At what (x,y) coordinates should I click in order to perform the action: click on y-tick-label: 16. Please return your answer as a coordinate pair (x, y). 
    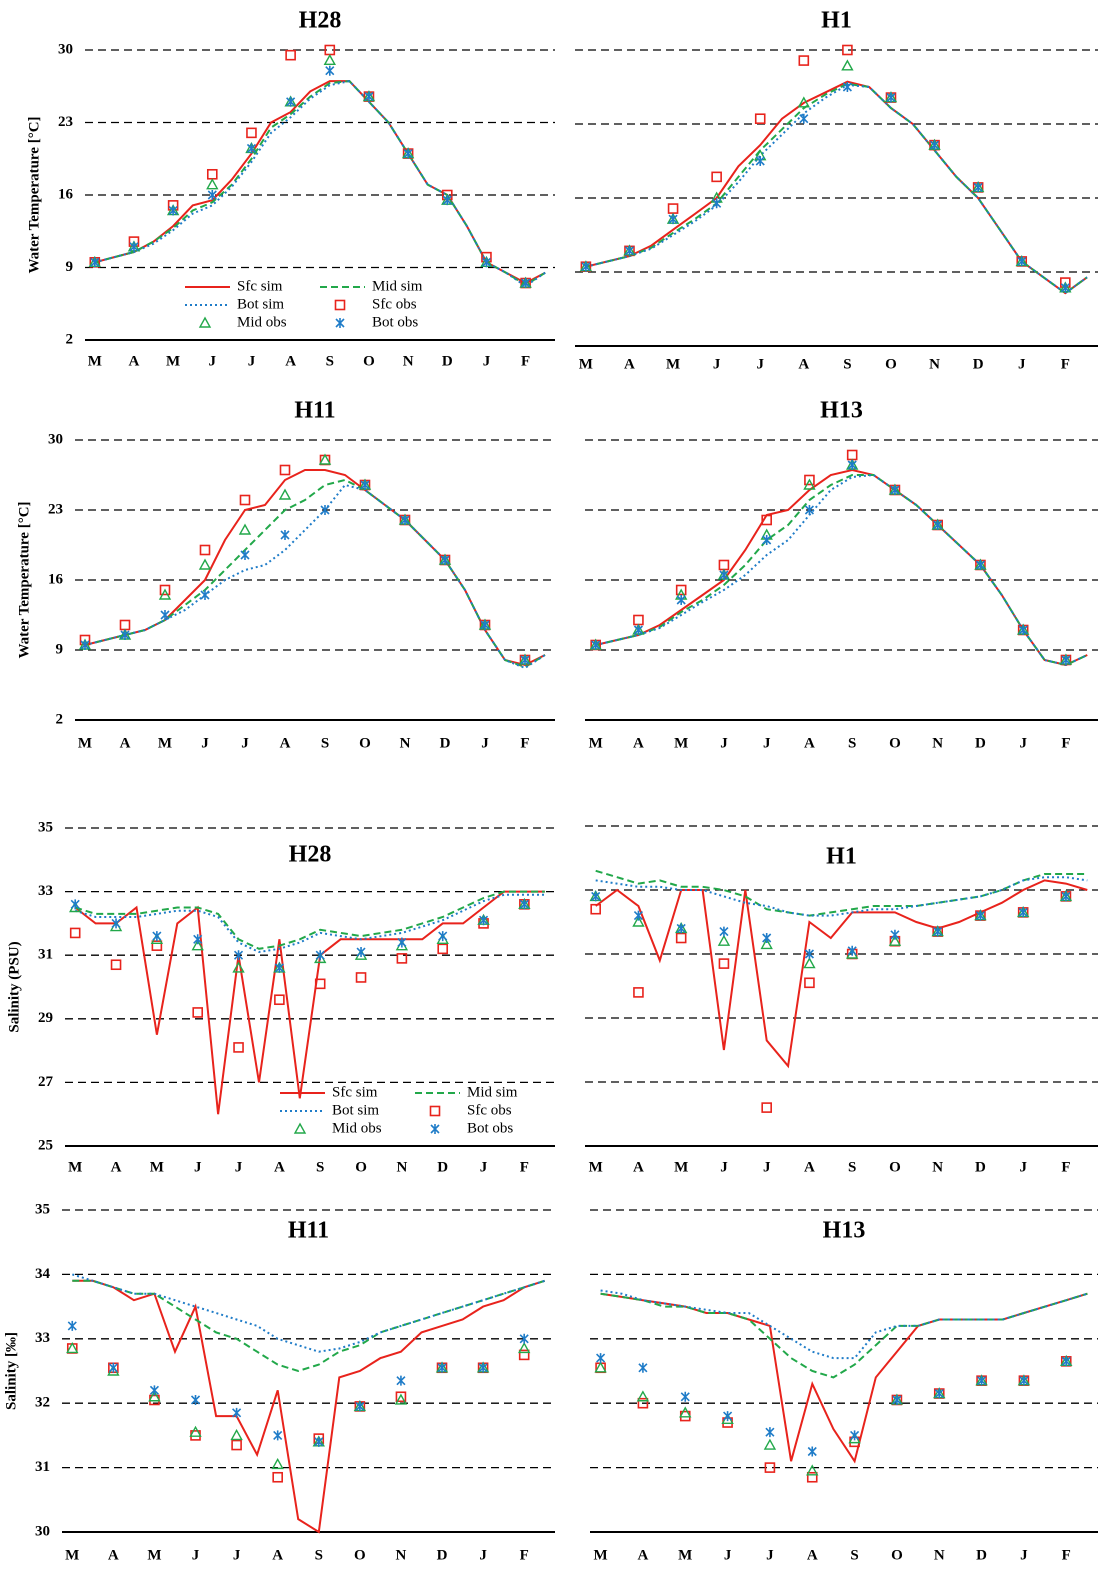
    Looking at the image, I should click on (66, 194).